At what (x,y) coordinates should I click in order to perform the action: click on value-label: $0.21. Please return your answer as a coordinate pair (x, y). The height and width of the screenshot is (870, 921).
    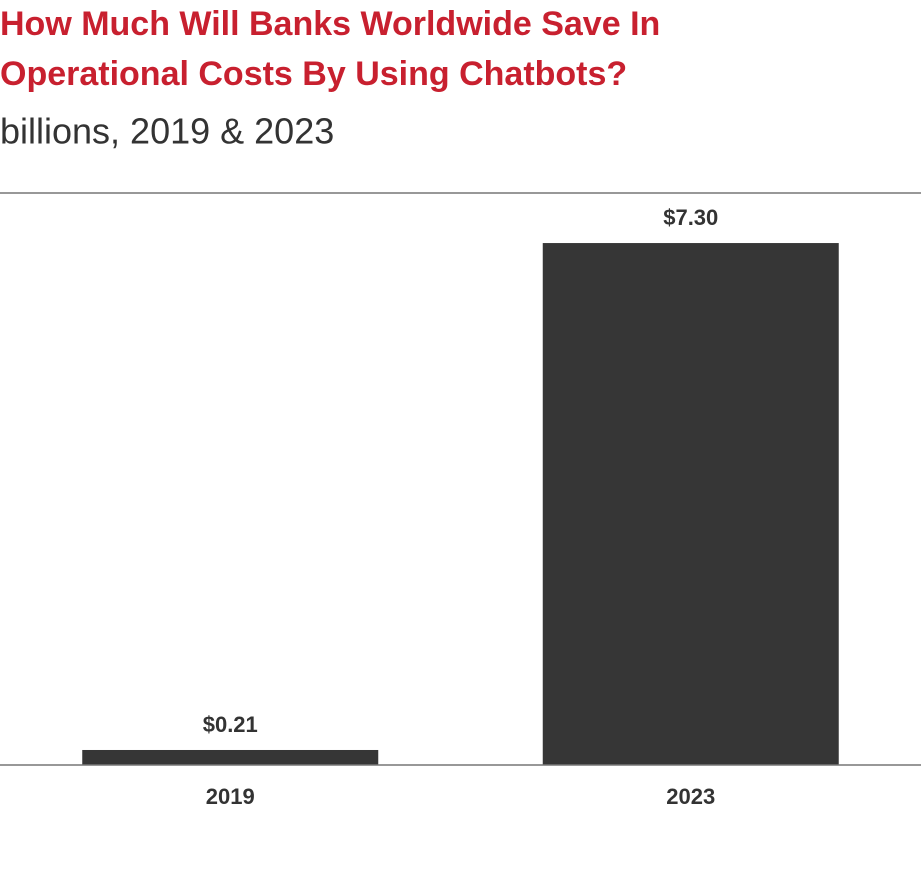
    Looking at the image, I should click on (230, 724).